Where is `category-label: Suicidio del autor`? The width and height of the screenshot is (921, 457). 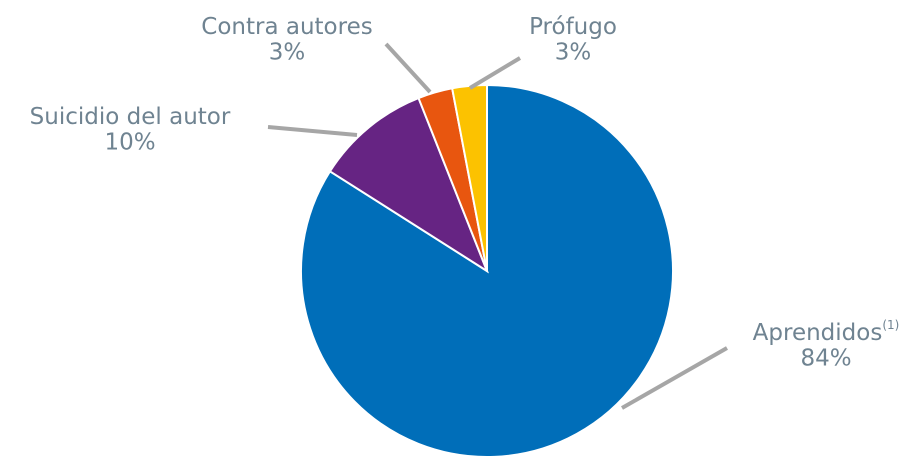
category-label: Suicidio del autor is located at coordinates (130, 117).